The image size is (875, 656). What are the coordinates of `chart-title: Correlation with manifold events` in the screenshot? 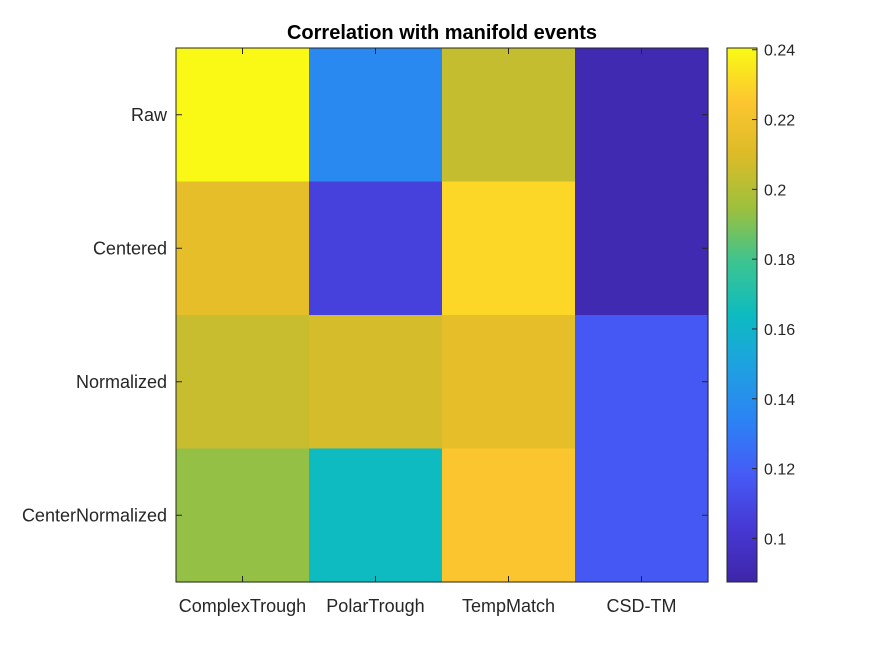 It's located at (442, 33).